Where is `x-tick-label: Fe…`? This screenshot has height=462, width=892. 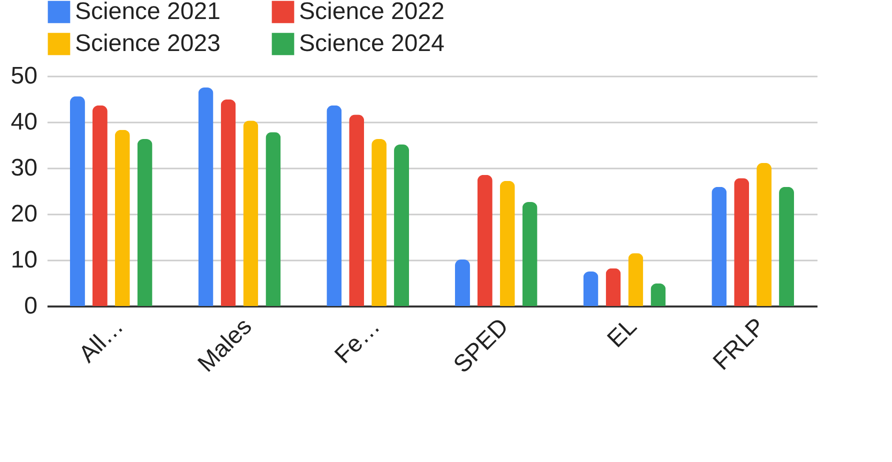 x-tick-label: Fe… is located at coordinates (358, 341).